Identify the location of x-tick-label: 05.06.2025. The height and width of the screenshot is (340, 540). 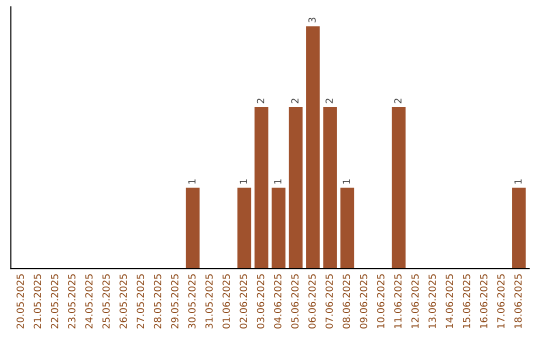
(295, 301).